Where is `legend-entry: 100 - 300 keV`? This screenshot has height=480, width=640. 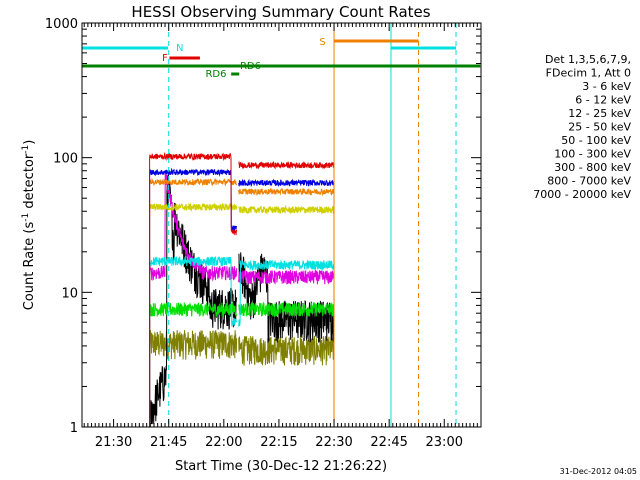 legend-entry: 100 - 300 keV is located at coordinates (592, 154).